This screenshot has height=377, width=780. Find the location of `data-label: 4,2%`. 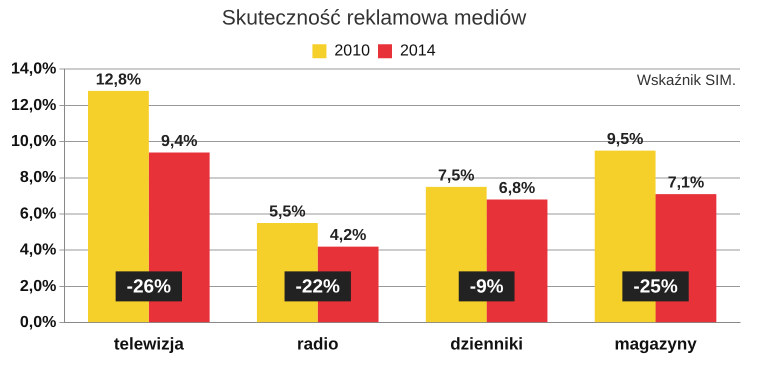

data-label: 4,2% is located at coordinates (348, 235).